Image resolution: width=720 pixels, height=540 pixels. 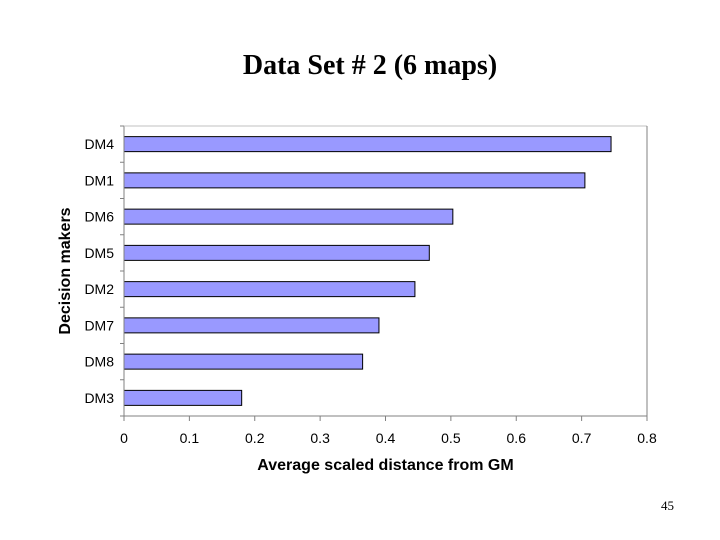 I want to click on x-tick-label: 0.6, so click(x=517, y=438).